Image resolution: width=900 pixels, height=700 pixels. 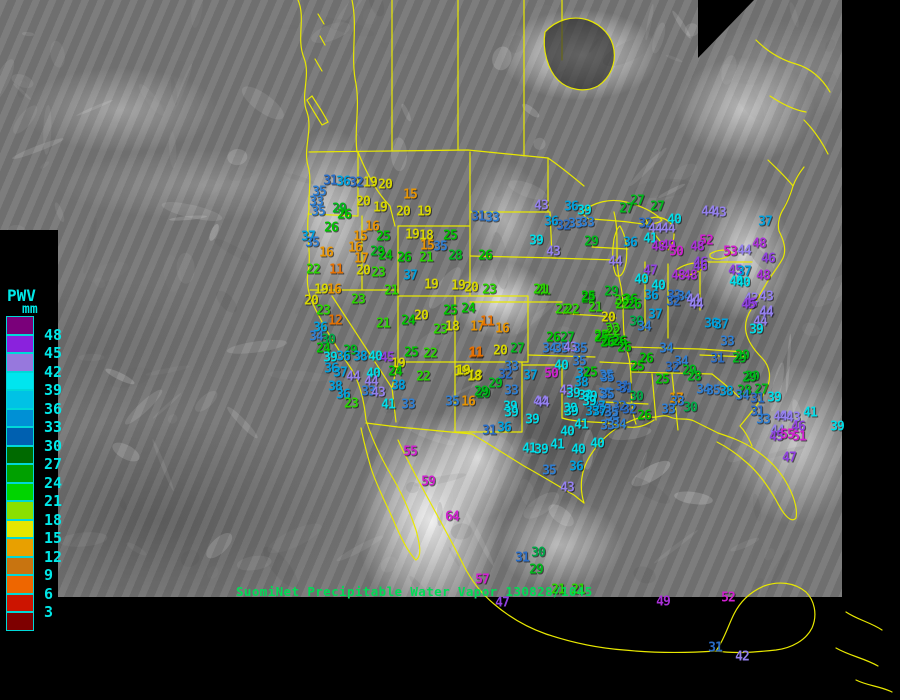 What do you see at coordinates (475, 354) in the screenshot?
I see `station-value: 11` at bounding box center [475, 354].